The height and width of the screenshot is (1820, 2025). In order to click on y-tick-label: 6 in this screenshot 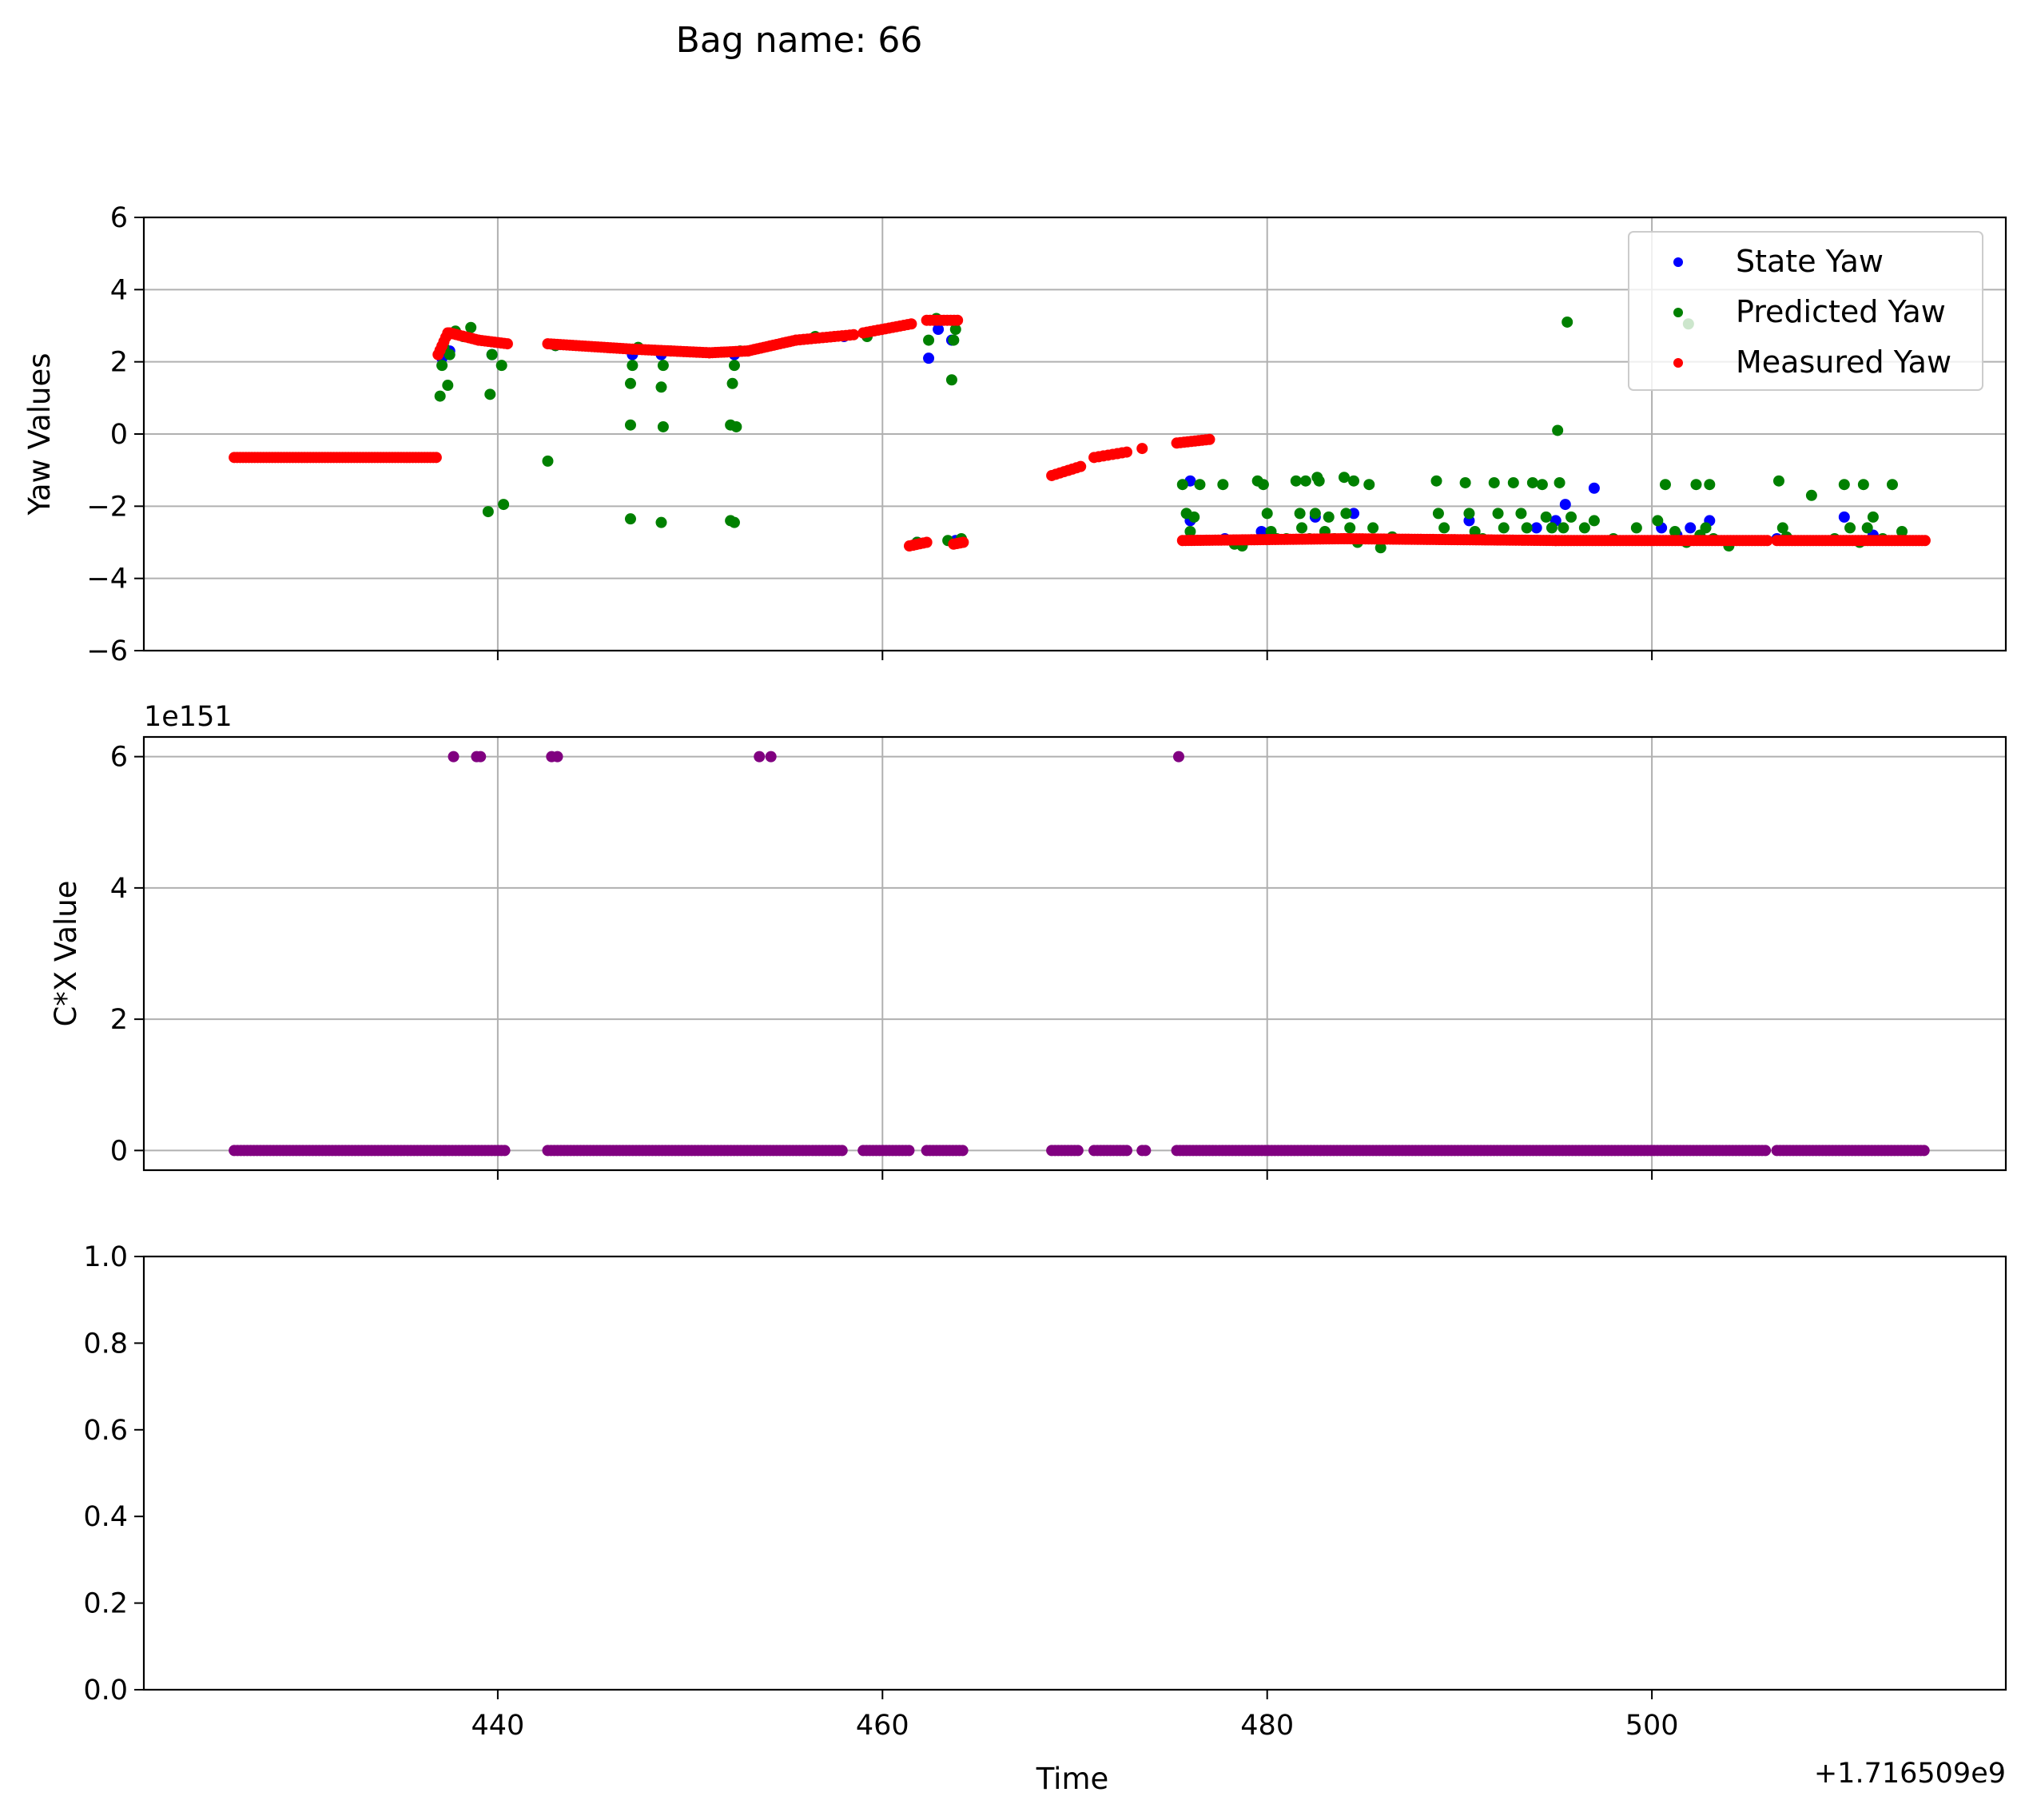, I will do `click(119, 758)`.